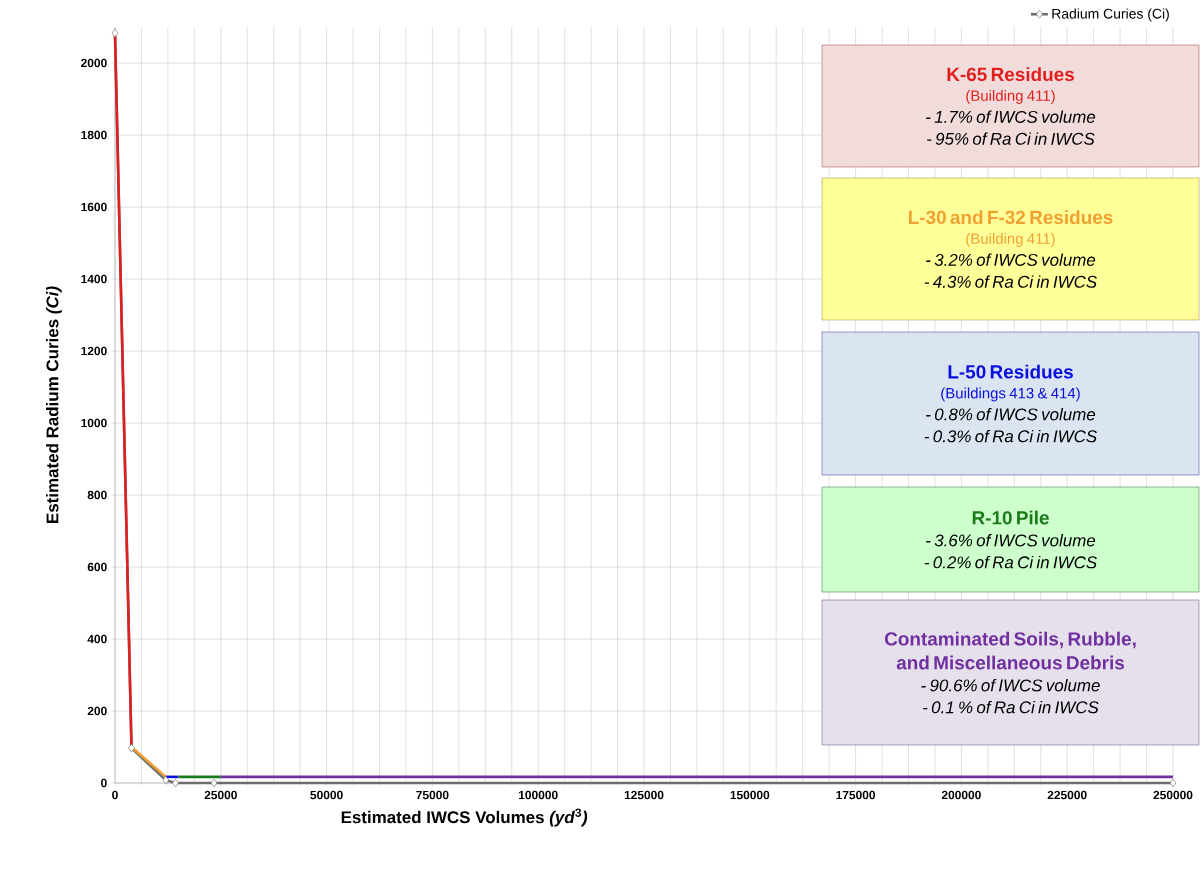 The height and width of the screenshot is (882, 1201). What do you see at coordinates (1011, 540) in the screenshot?
I see `annotation: - 3.6% of IWCS volume` at bounding box center [1011, 540].